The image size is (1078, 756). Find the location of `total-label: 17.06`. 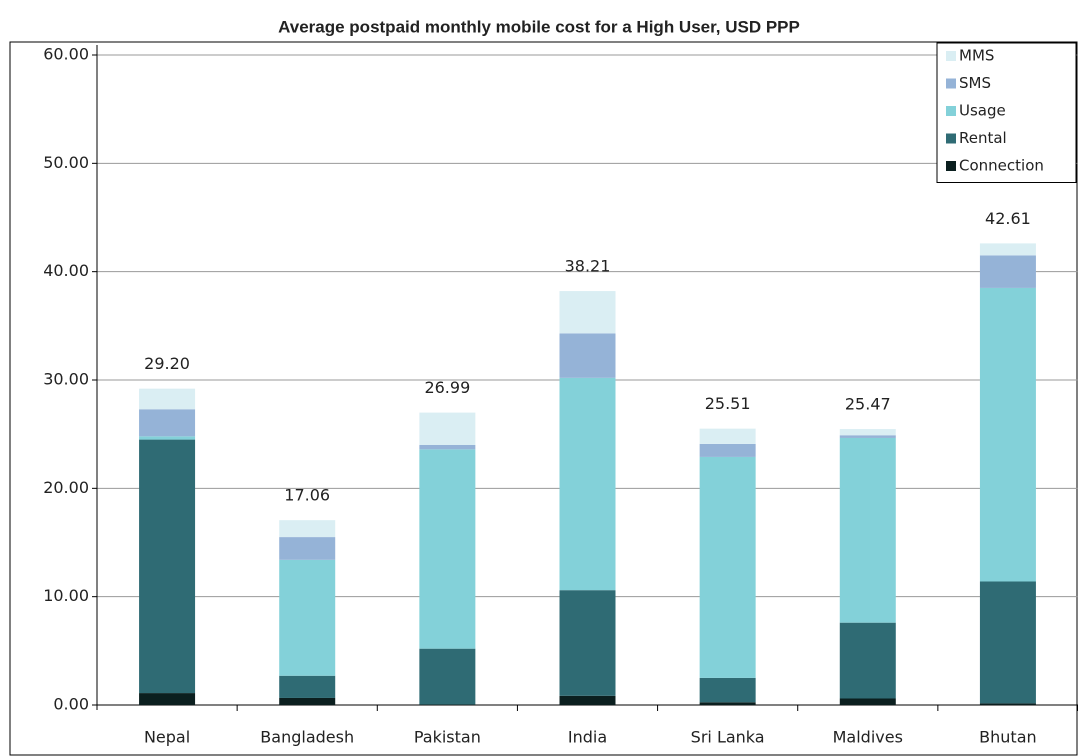

total-label: 17.06 is located at coordinates (307, 495).